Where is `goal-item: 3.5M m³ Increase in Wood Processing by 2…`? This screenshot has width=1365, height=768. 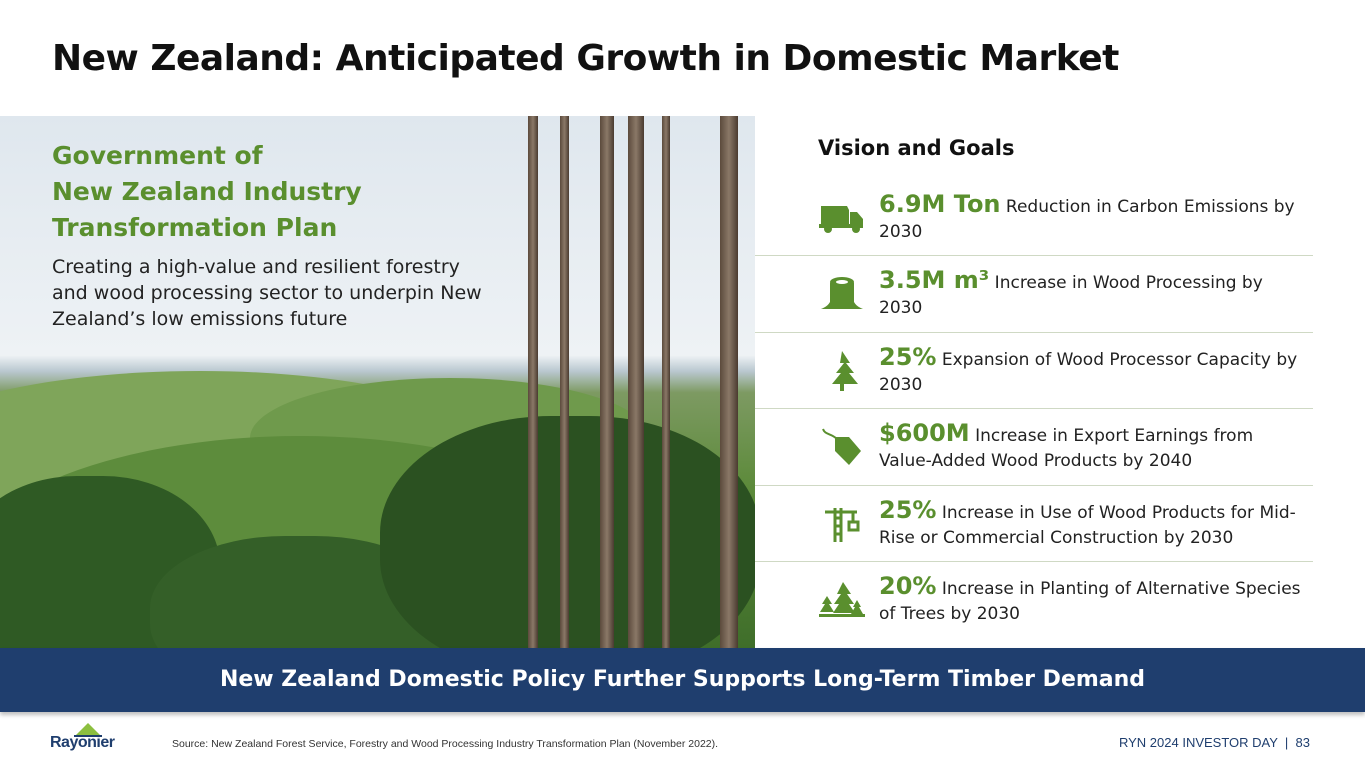 goal-item: 3.5M m³ Increase in Wood Processing by 2… is located at coordinates (1034, 294).